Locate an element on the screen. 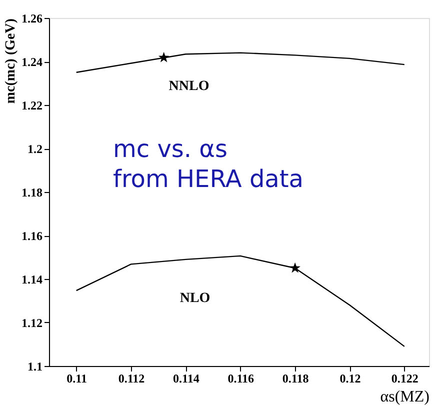 Image resolution: width=433 pixels, height=406 pixels. x-tick-label: 0.116 is located at coordinates (241, 379).